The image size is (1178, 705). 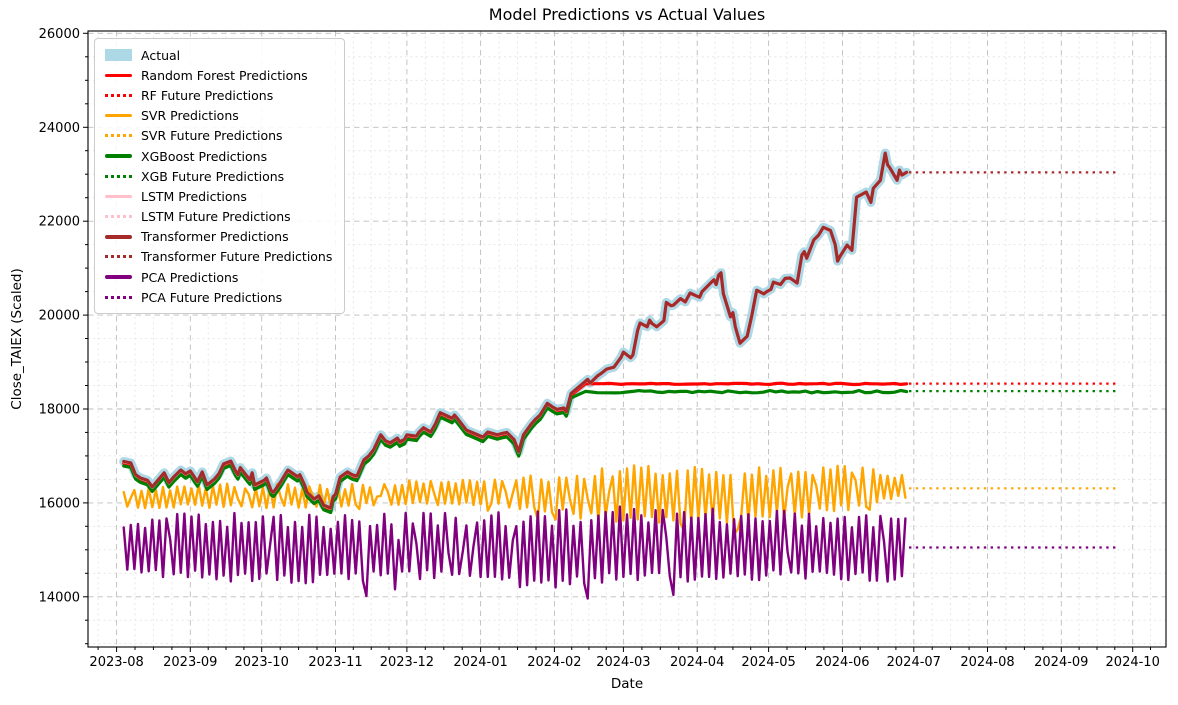 I want to click on legend-item-svr-future: SVR Future Predictions, so click(x=218, y=136).